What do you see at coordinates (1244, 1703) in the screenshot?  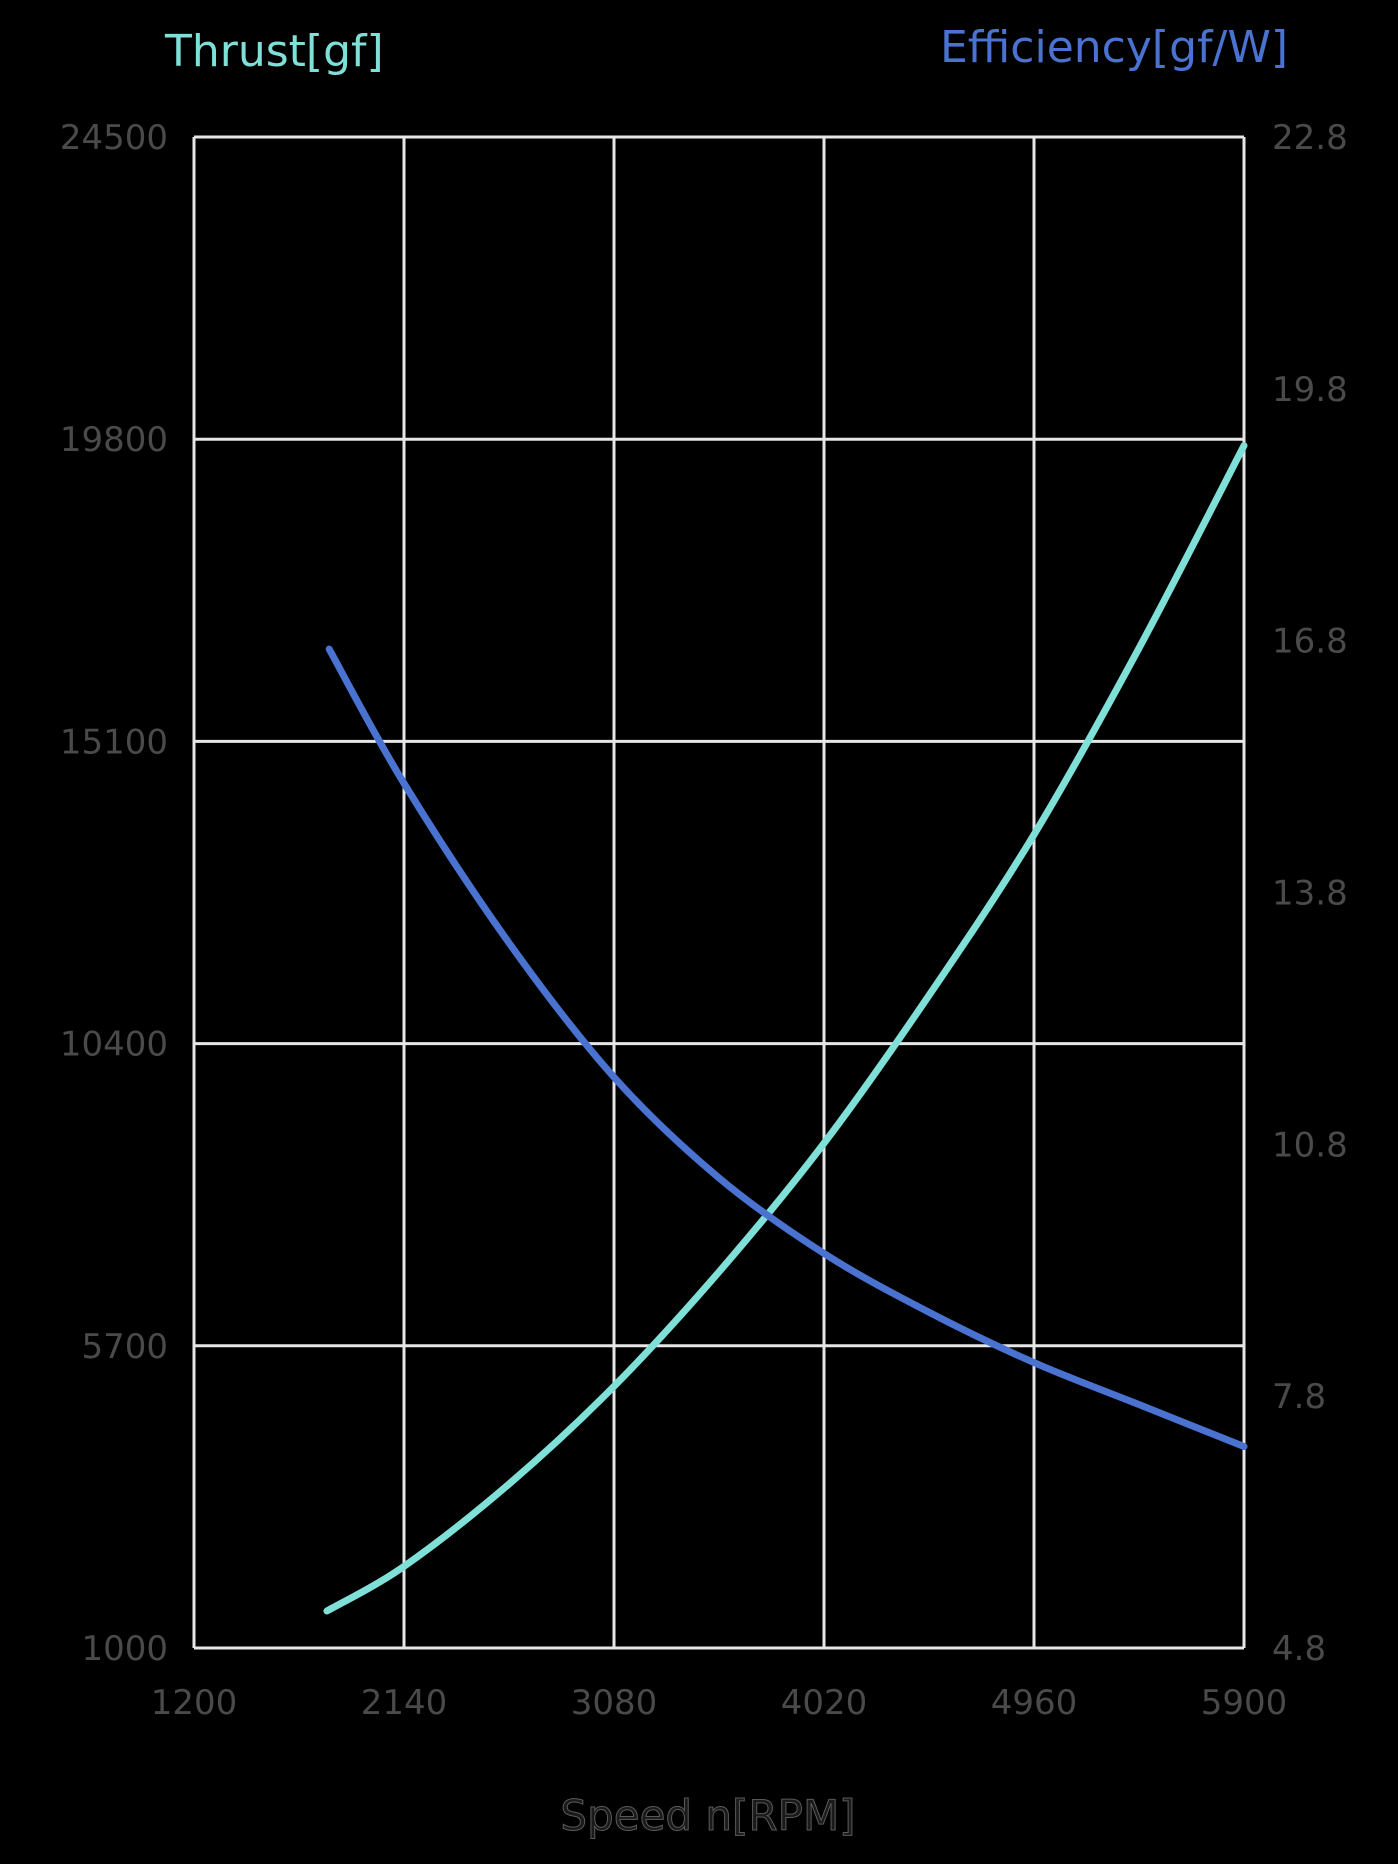 I see `x-tick-label: 5900` at bounding box center [1244, 1703].